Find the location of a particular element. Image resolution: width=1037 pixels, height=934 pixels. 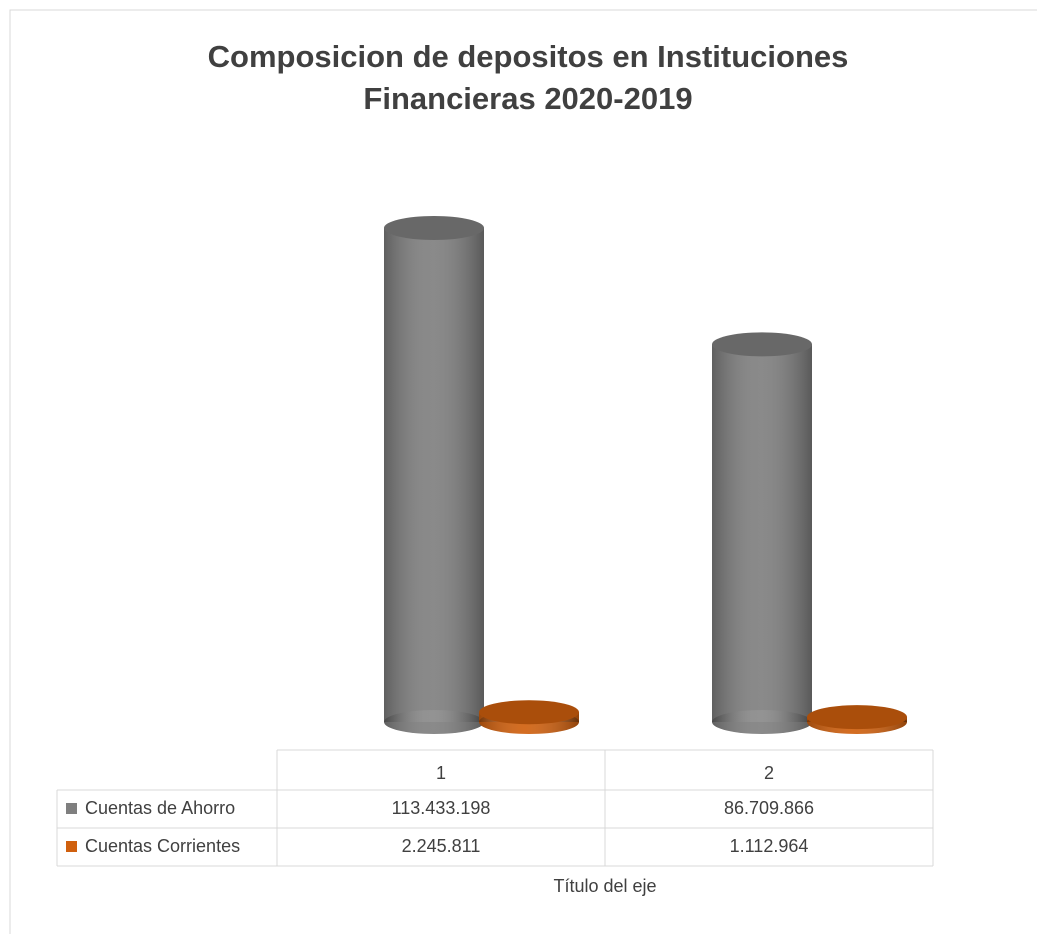

legend-label: Cuentas de Ahorro is located at coordinates (160, 808).